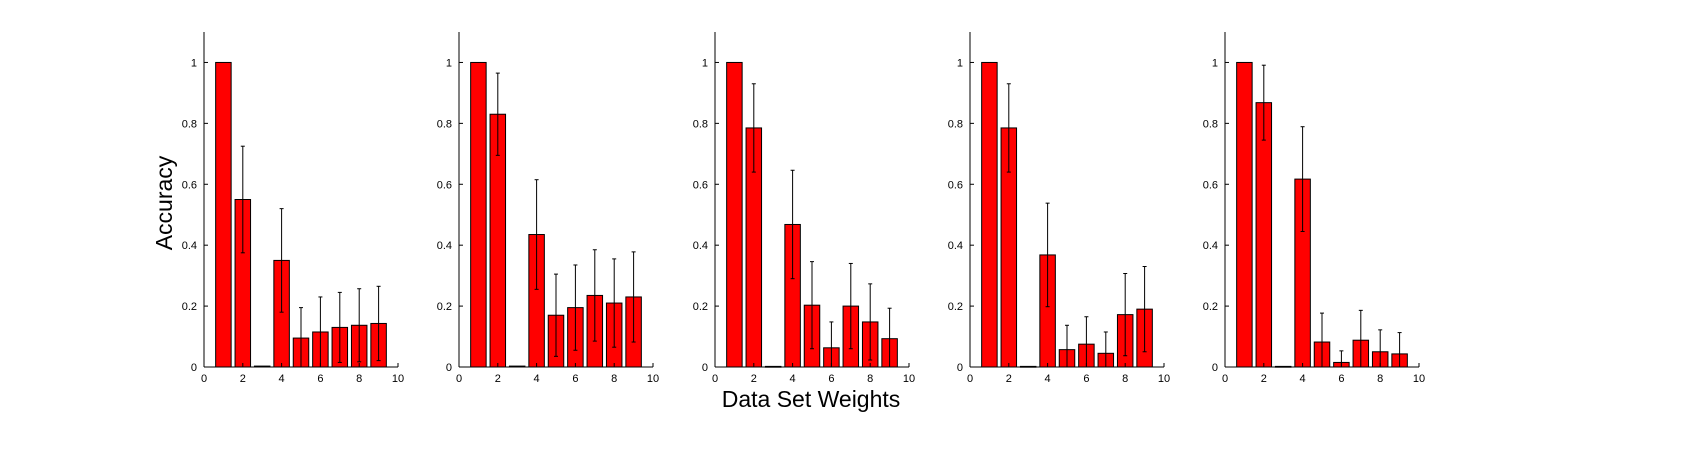 The height and width of the screenshot is (450, 1700). What do you see at coordinates (164, 202) in the screenshot?
I see `y-axis-title: Accuracy` at bounding box center [164, 202].